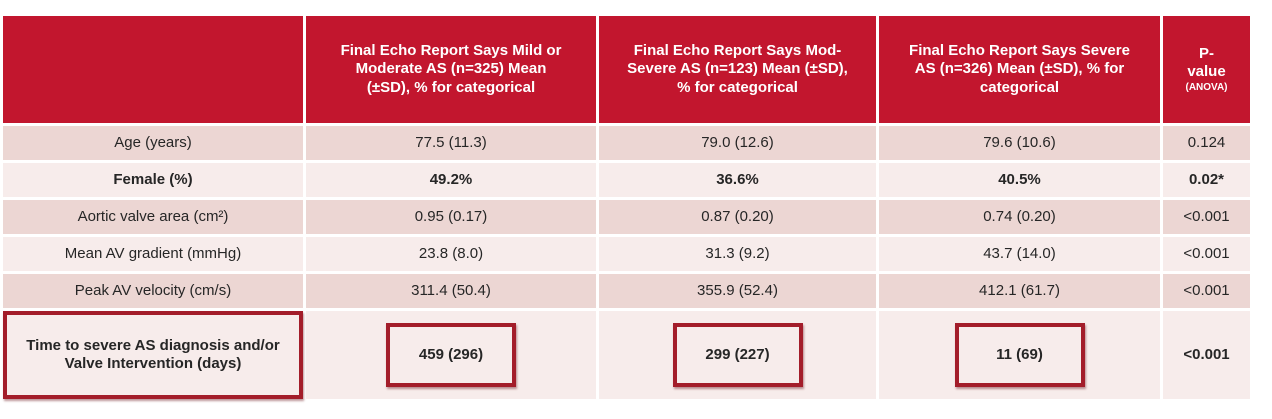 This screenshot has width=1272, height=419. I want to click on row-time-value-modsevere-highlight-box: 299 (227), so click(737, 355).